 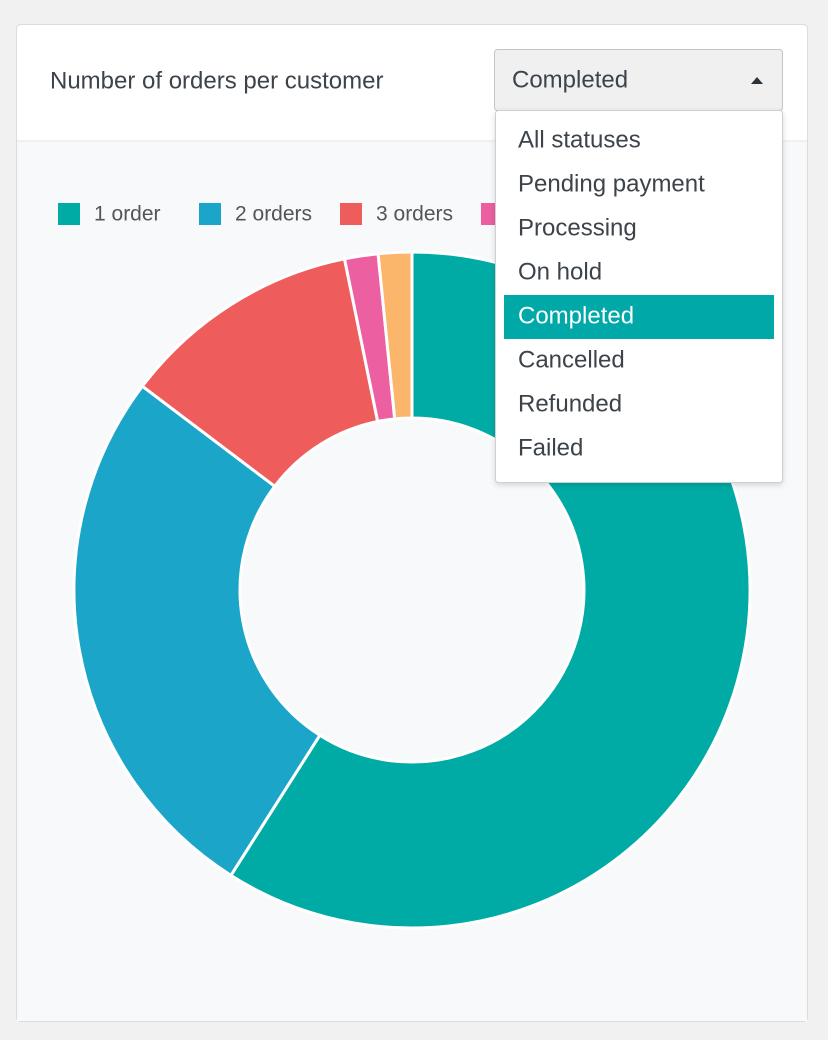 What do you see at coordinates (570, 79) in the screenshot?
I see `select-value: Completed` at bounding box center [570, 79].